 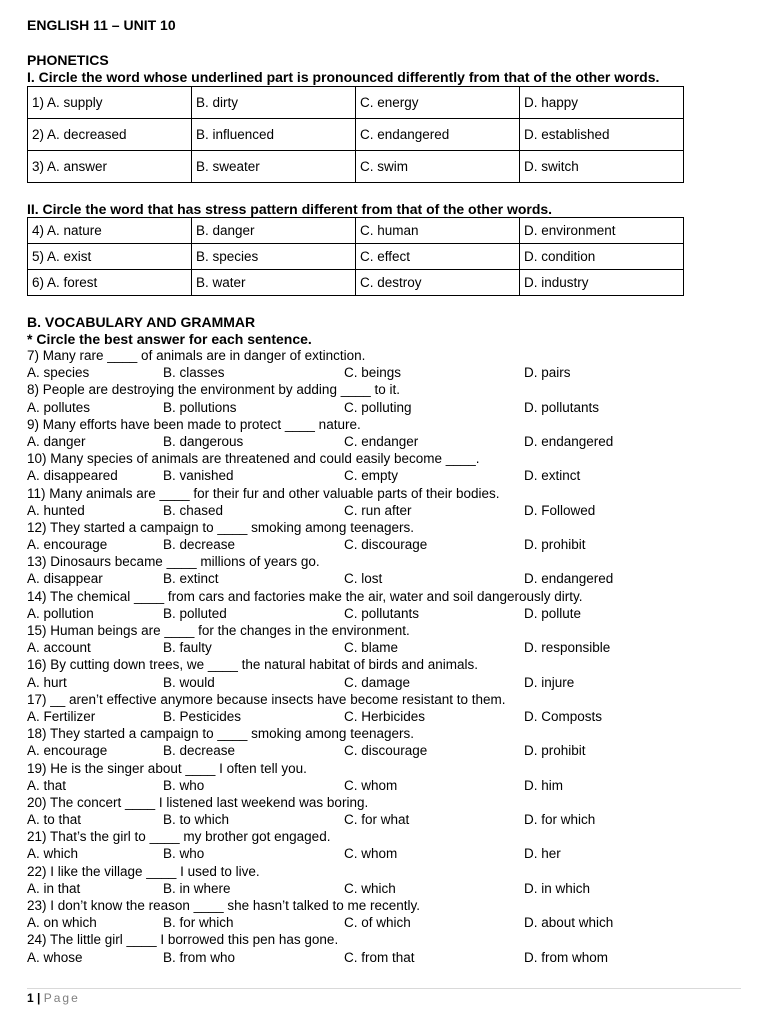 What do you see at coordinates (273, 256) in the screenshot?
I see `answer-option: B. species` at bounding box center [273, 256].